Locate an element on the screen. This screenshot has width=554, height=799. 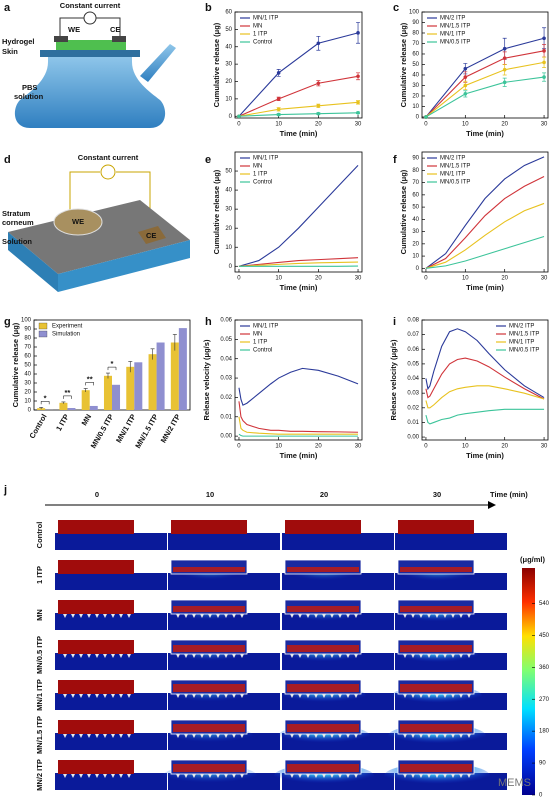
hydrogel-block is located at coordinates (96, 727).